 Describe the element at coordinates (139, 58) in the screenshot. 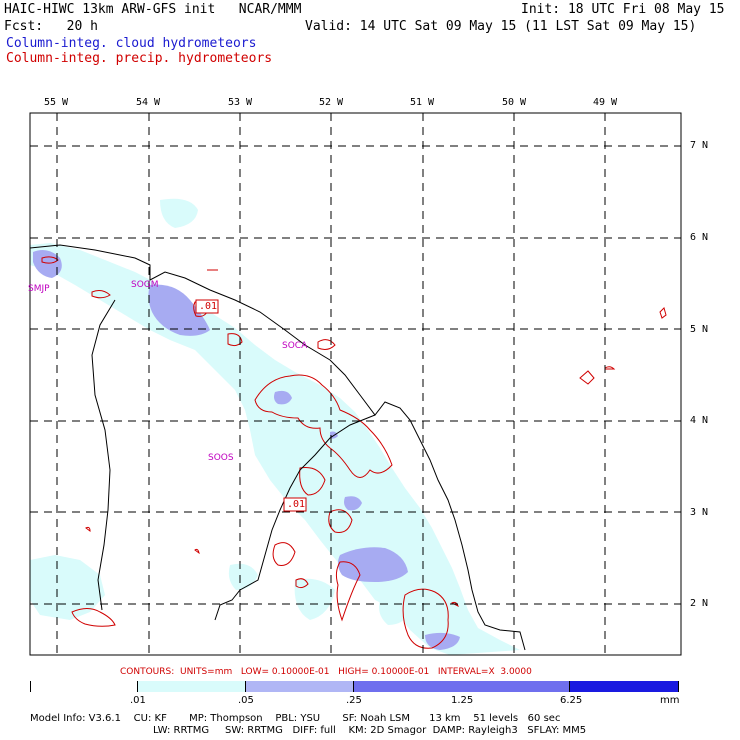

I see `precip-field-label: Column-integ. precip. hydrometeors` at that location.